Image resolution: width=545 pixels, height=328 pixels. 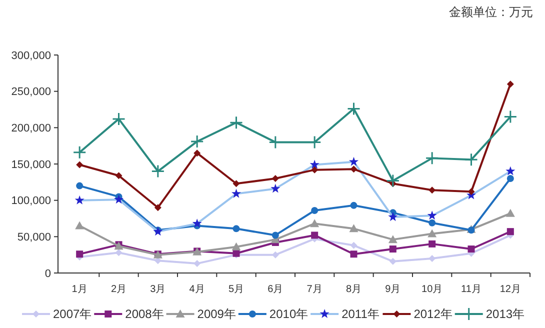 I want to click on legend-label: 2012年, so click(x=433, y=314).